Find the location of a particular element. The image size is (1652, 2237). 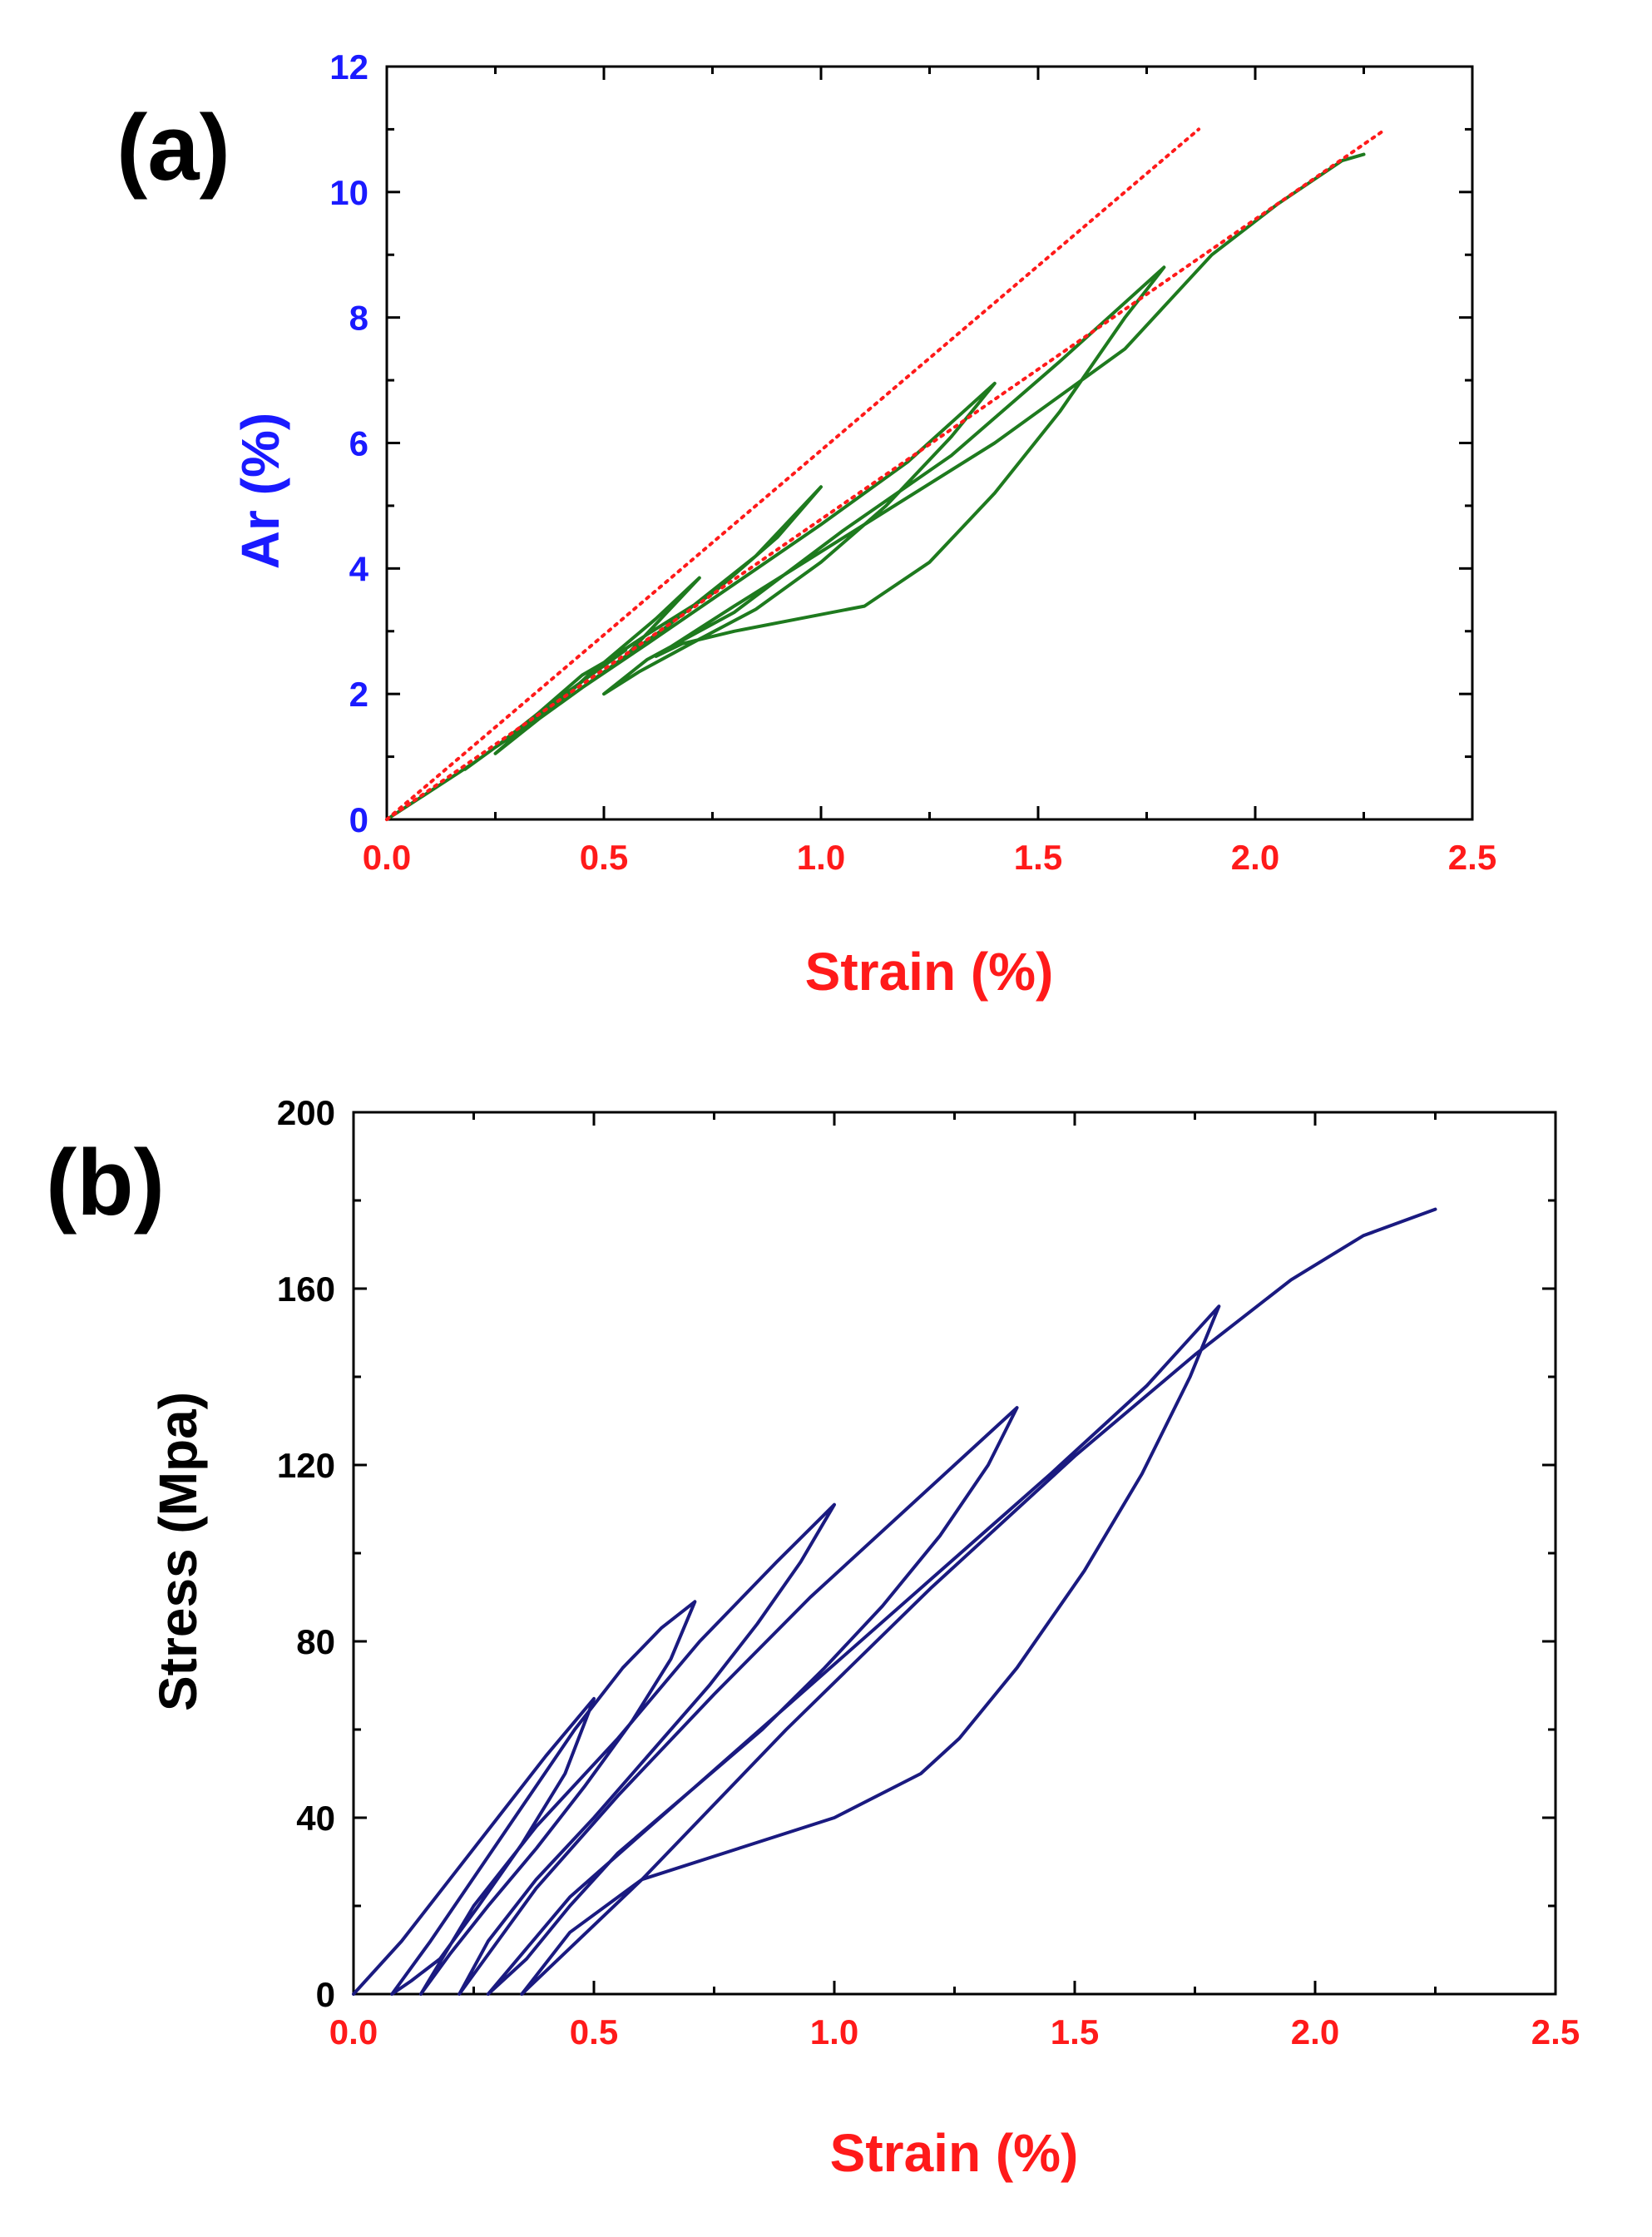

panel-label-a: (a) is located at coordinates (173, 148).